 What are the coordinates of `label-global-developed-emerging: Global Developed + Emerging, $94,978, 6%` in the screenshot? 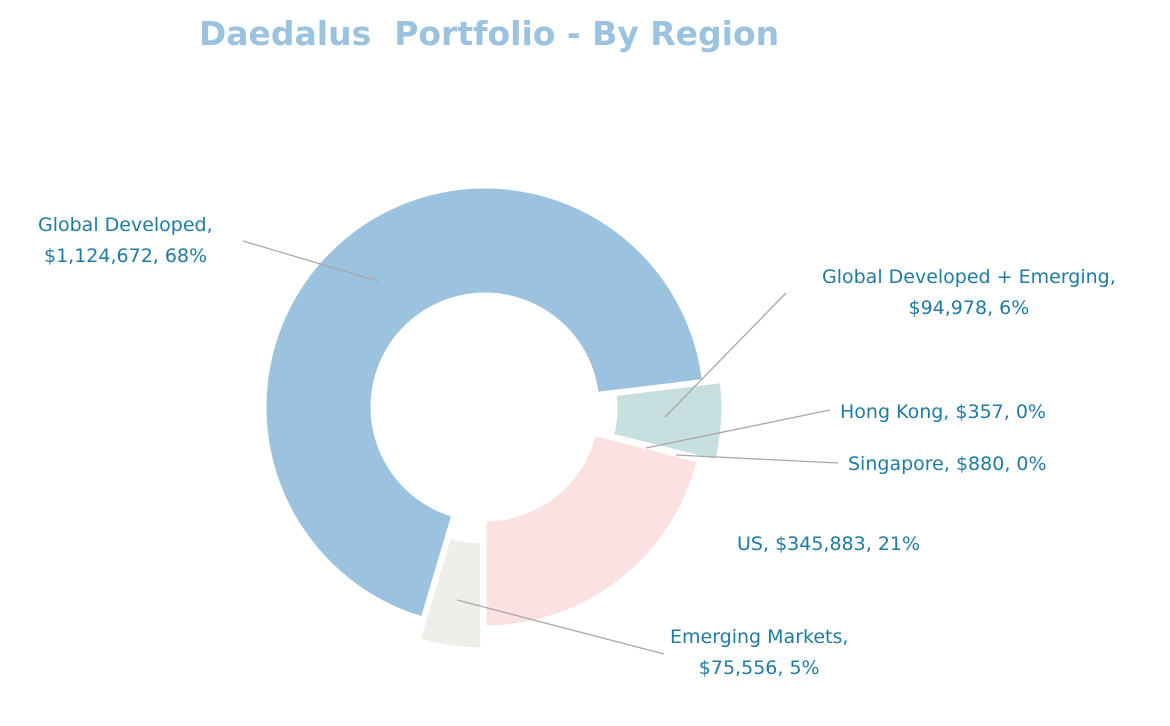 It's located at (969, 292).